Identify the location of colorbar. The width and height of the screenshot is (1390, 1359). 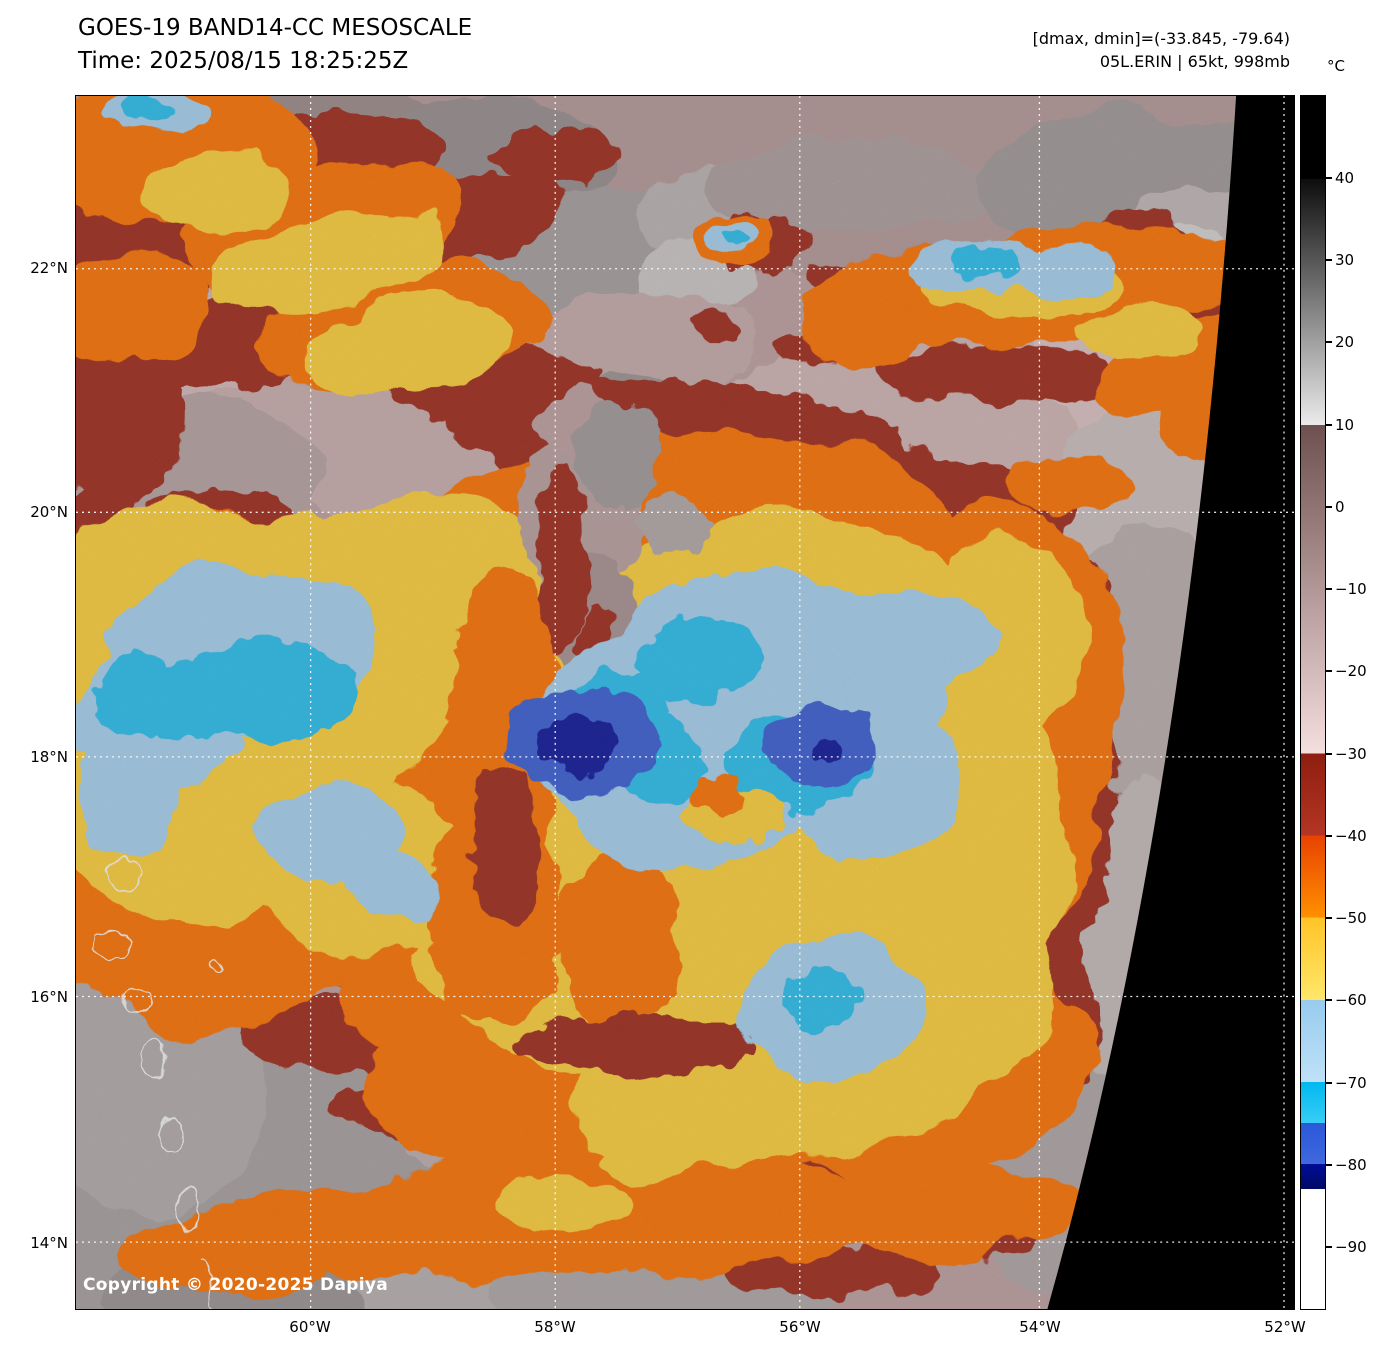
(1313, 702).